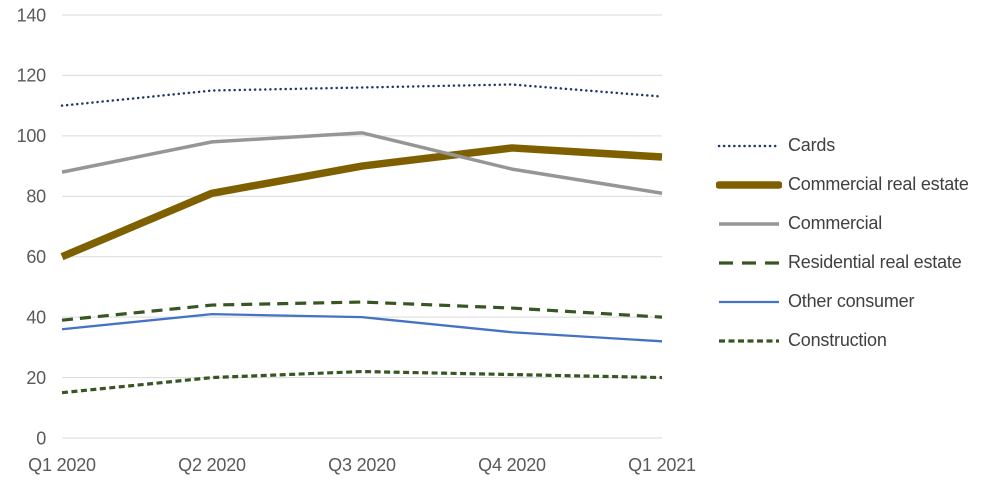  I want to click on y-axis-tick-label: 40, so click(36, 317).